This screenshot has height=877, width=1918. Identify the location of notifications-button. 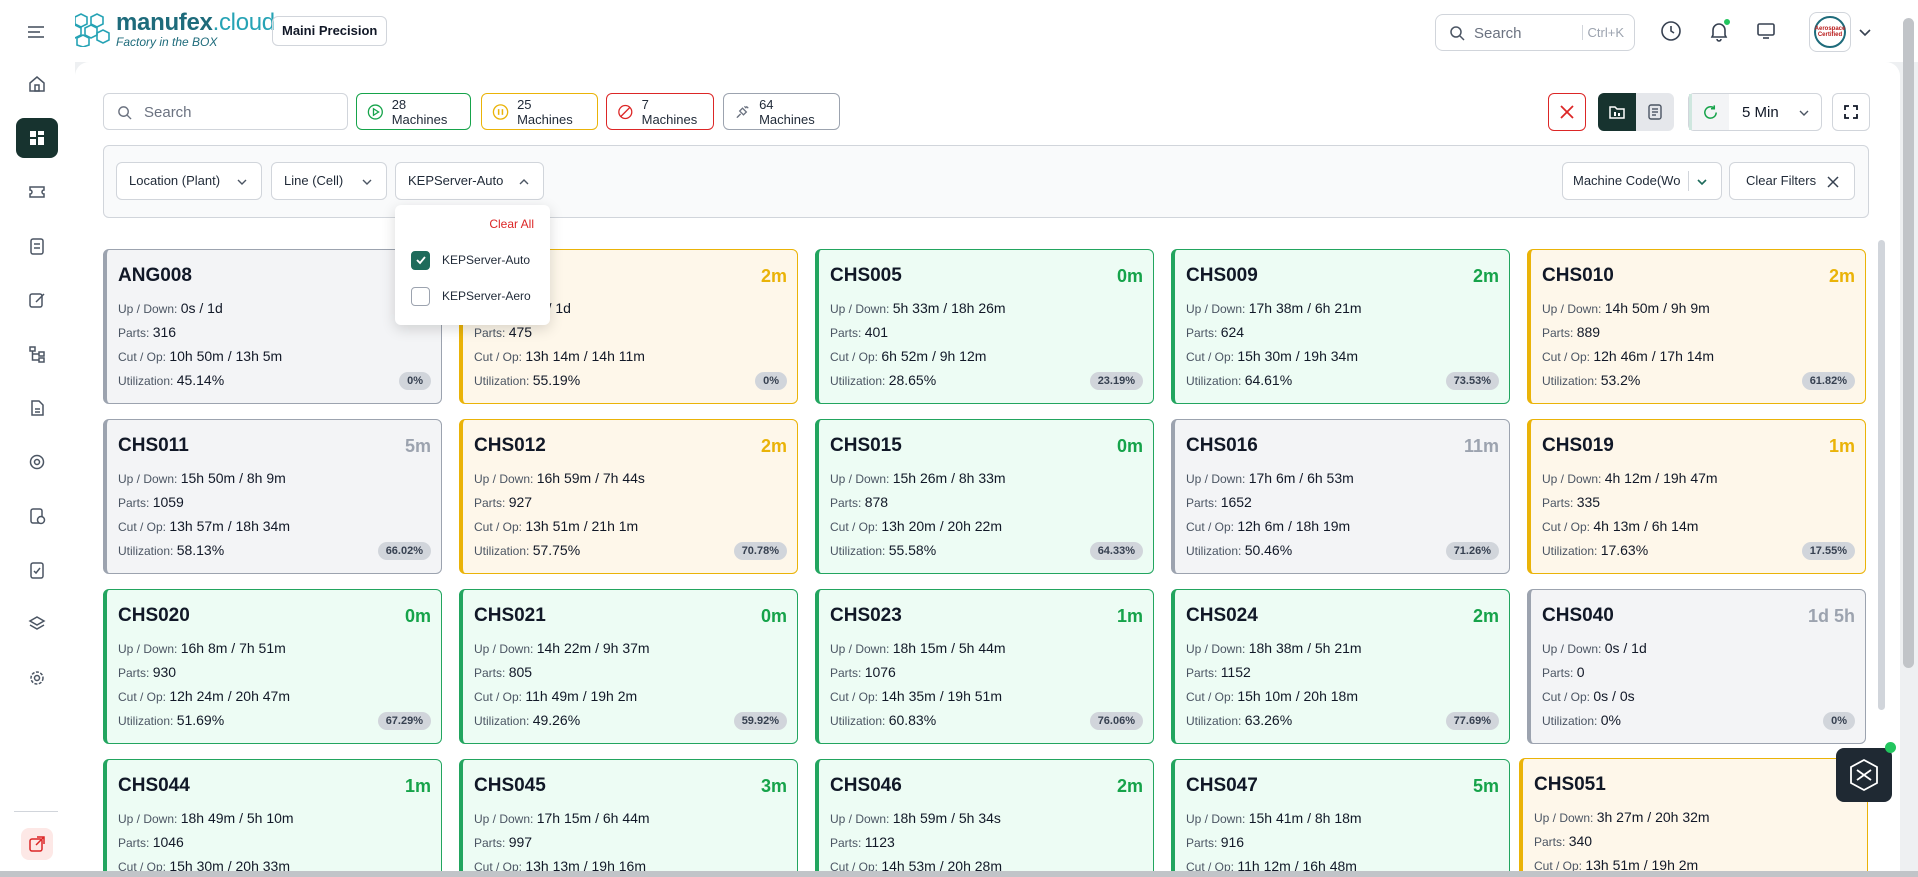
(1719, 31).